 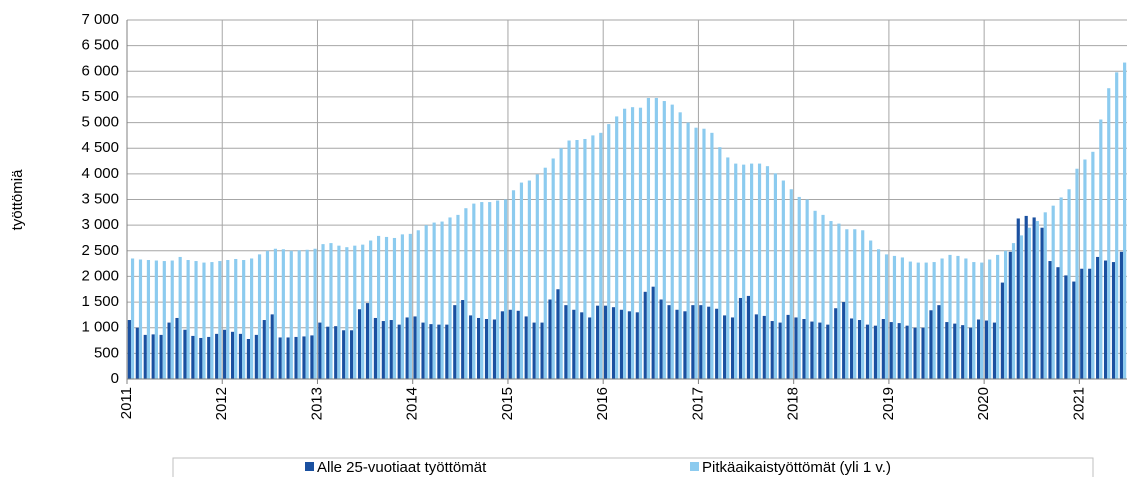 What do you see at coordinates (100, 122) in the screenshot?
I see `y-tick-label: 5 000` at bounding box center [100, 122].